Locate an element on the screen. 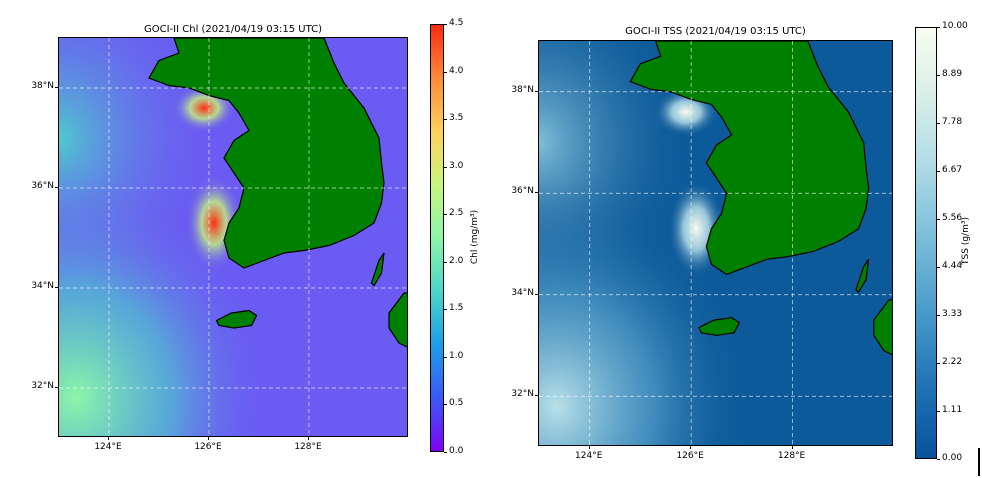  tss-colorbar-tick-label: 4.44 is located at coordinates (952, 266).